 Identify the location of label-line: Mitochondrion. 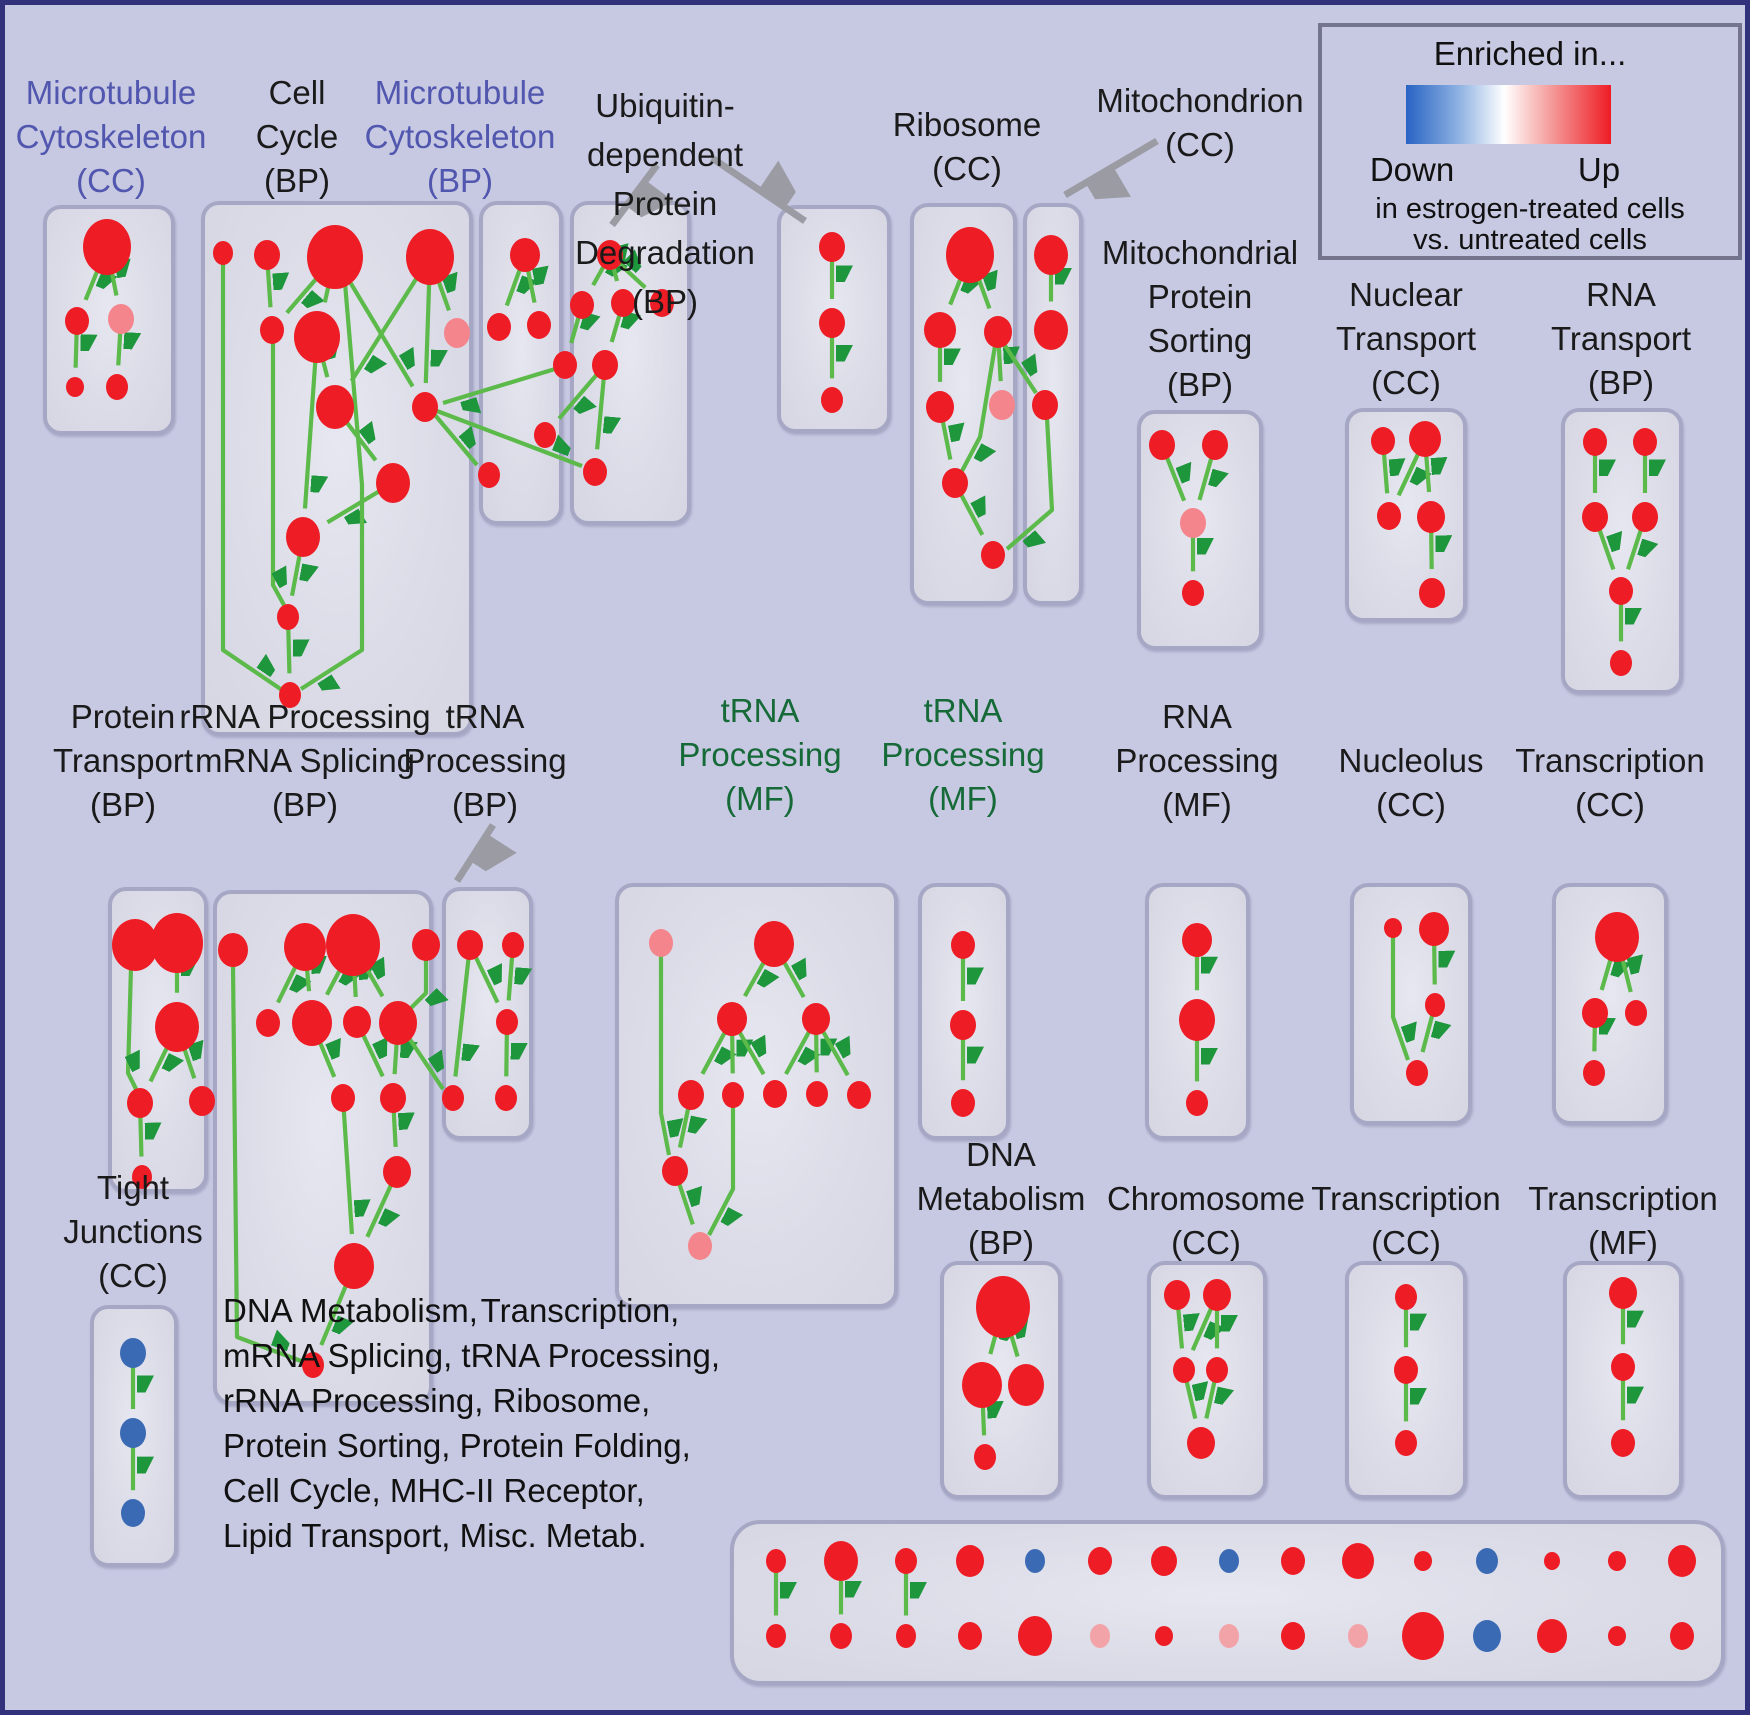
(1200, 100).